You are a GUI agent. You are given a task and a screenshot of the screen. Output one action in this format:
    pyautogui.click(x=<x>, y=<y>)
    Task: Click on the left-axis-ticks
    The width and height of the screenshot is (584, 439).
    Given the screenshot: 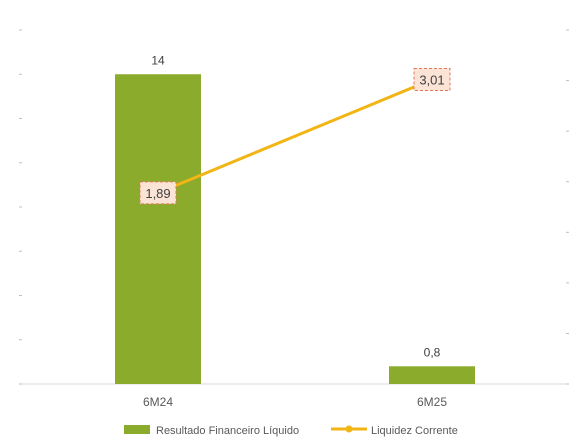 What is the action you would take?
    pyautogui.click(x=20, y=207)
    